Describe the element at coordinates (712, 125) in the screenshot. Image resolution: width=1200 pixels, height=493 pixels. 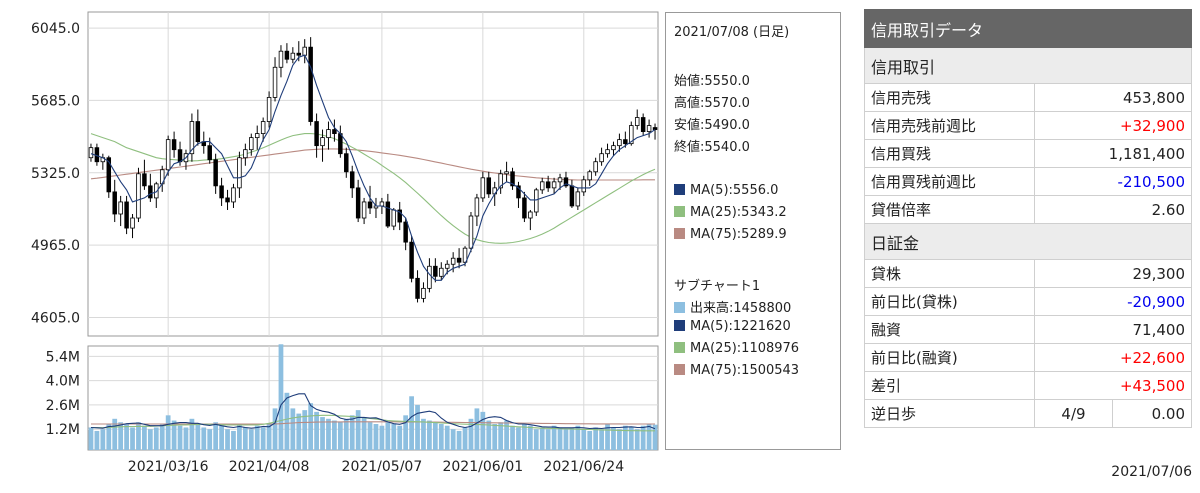
I see `info-low: 安値:5490.0` at that location.